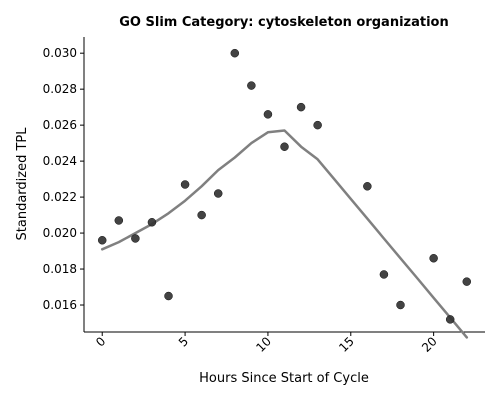 The image size is (500, 400). What do you see at coordinates (100, 341) in the screenshot?
I see `x-tick-label: 0` at bounding box center [100, 341].